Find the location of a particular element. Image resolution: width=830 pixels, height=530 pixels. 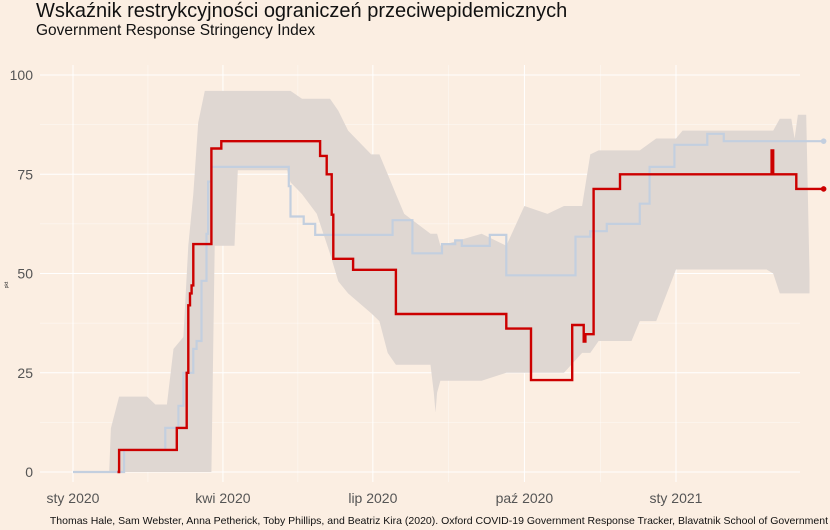

x-tick-label: lip 2020 is located at coordinates (372, 498).